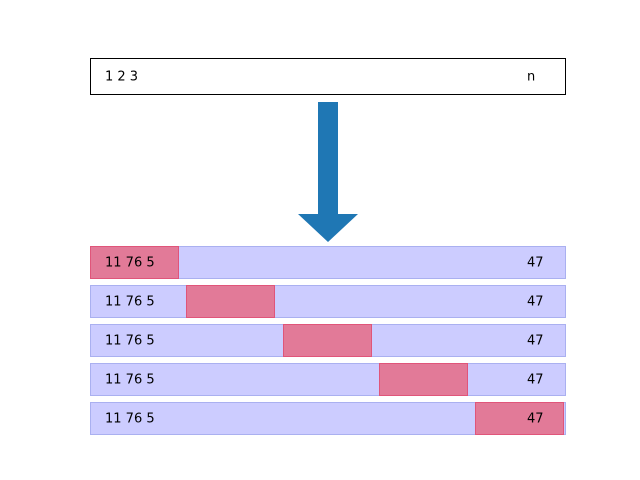  Describe the element at coordinates (531, 76) in the screenshot. I see `input-end-label: n` at that location.